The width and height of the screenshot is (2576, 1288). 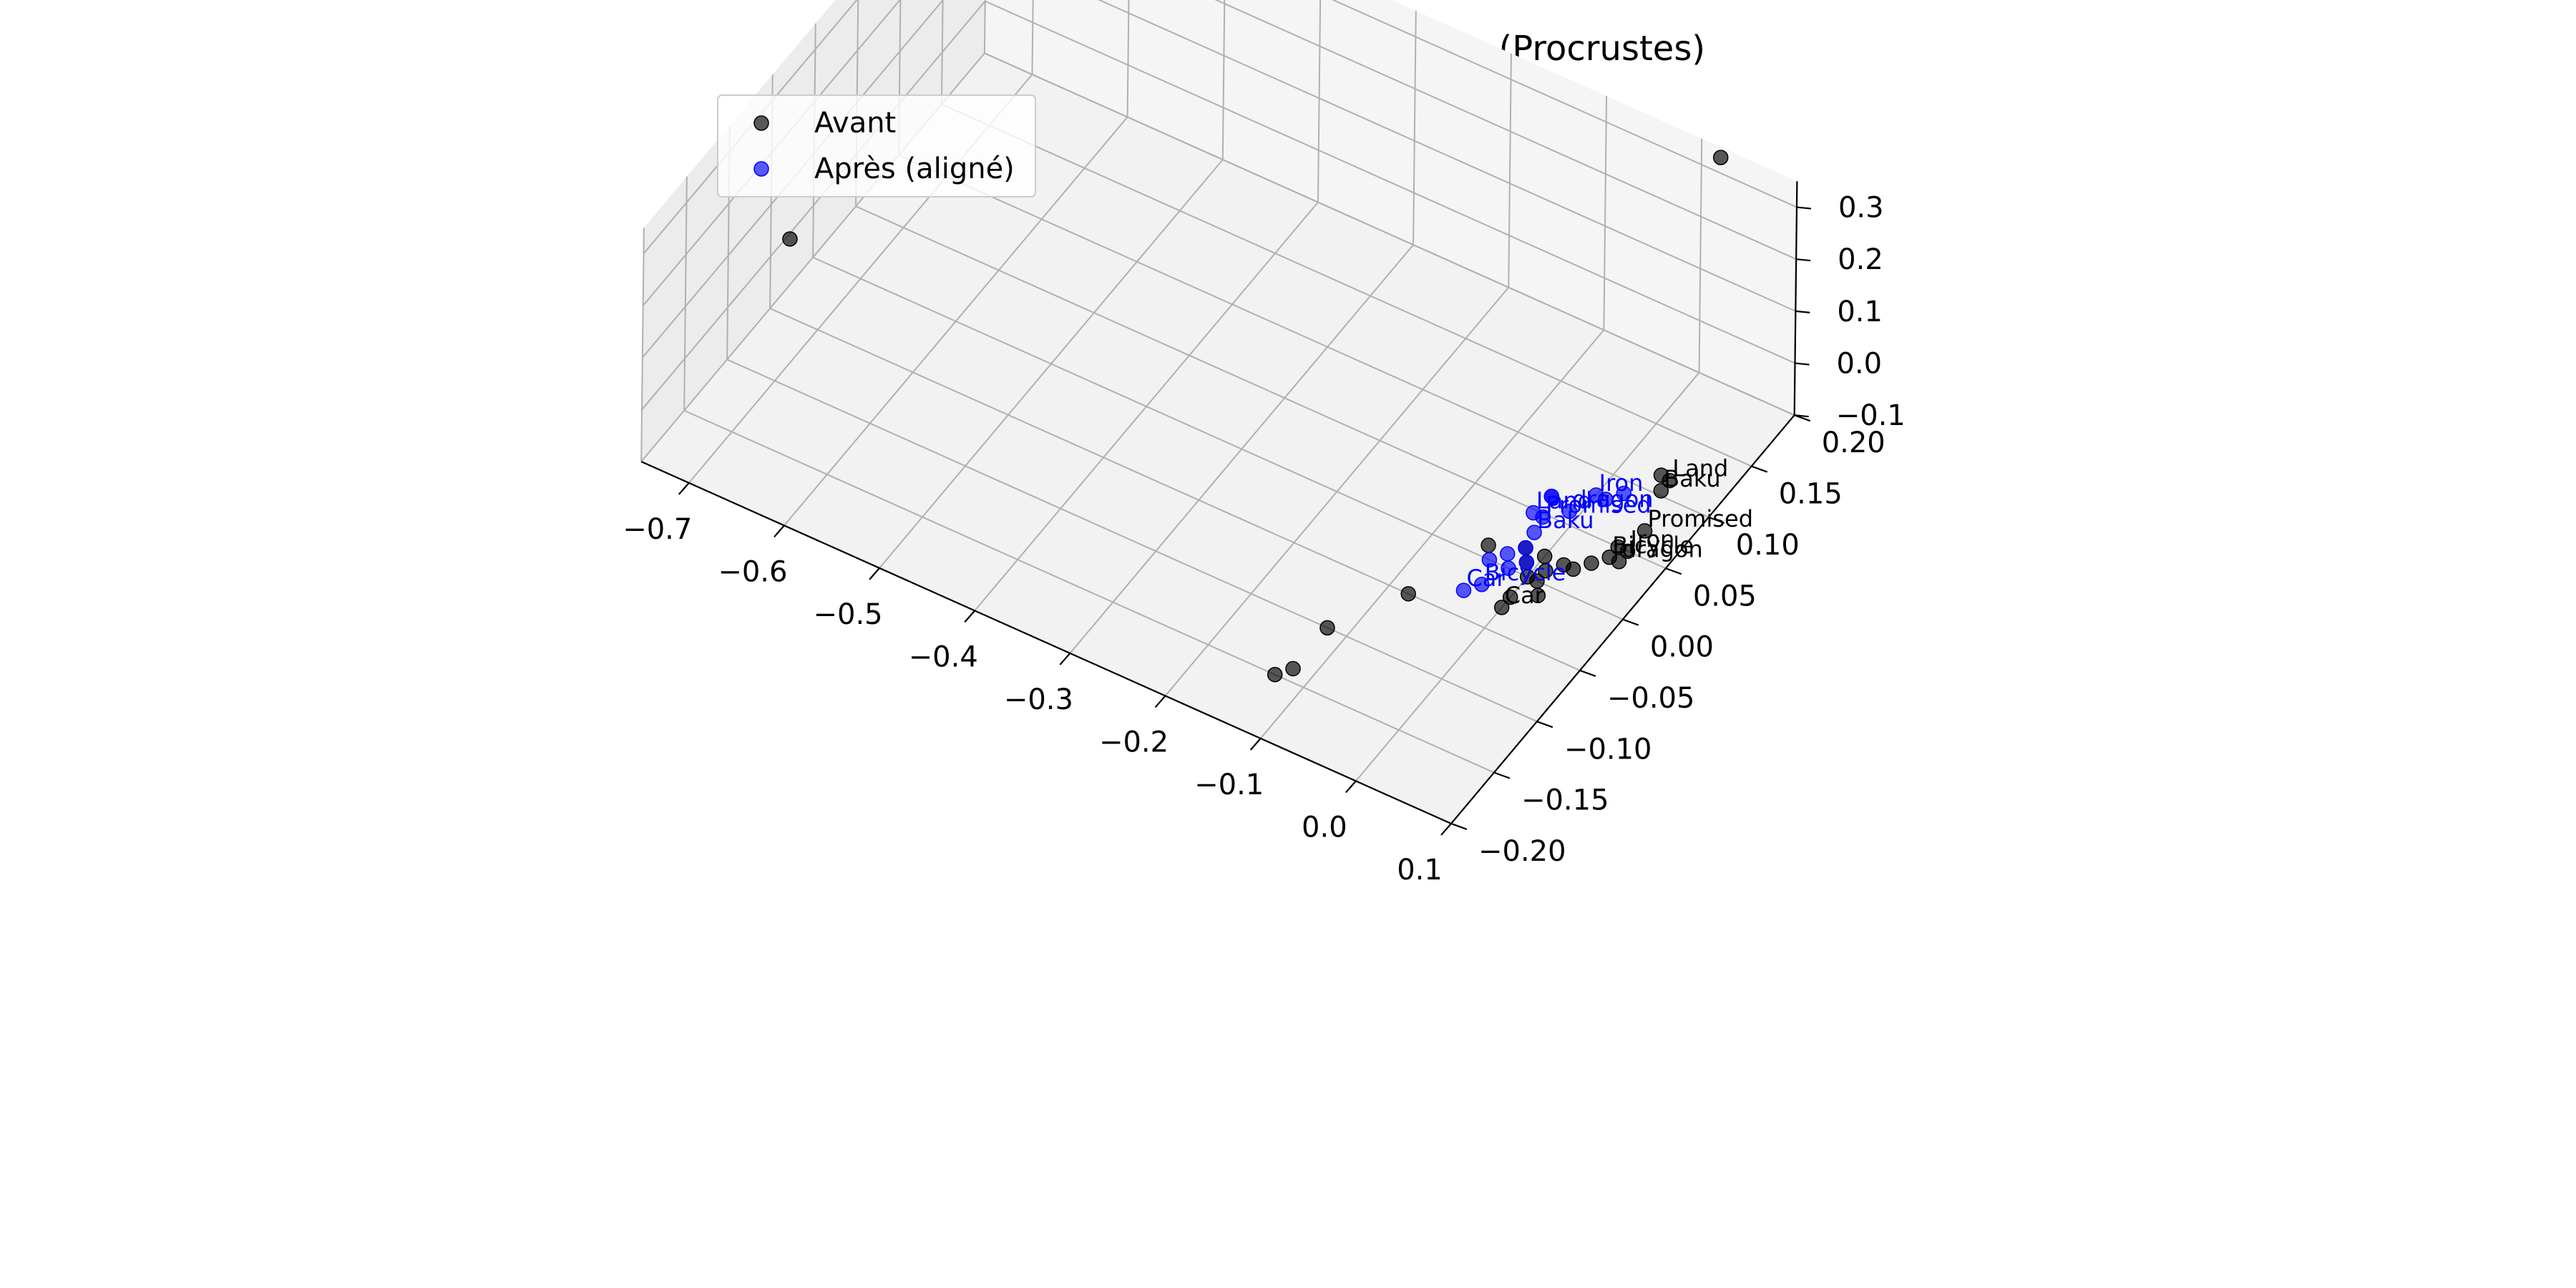 I want to click on point-label: dragon, so click(x=1662, y=549).